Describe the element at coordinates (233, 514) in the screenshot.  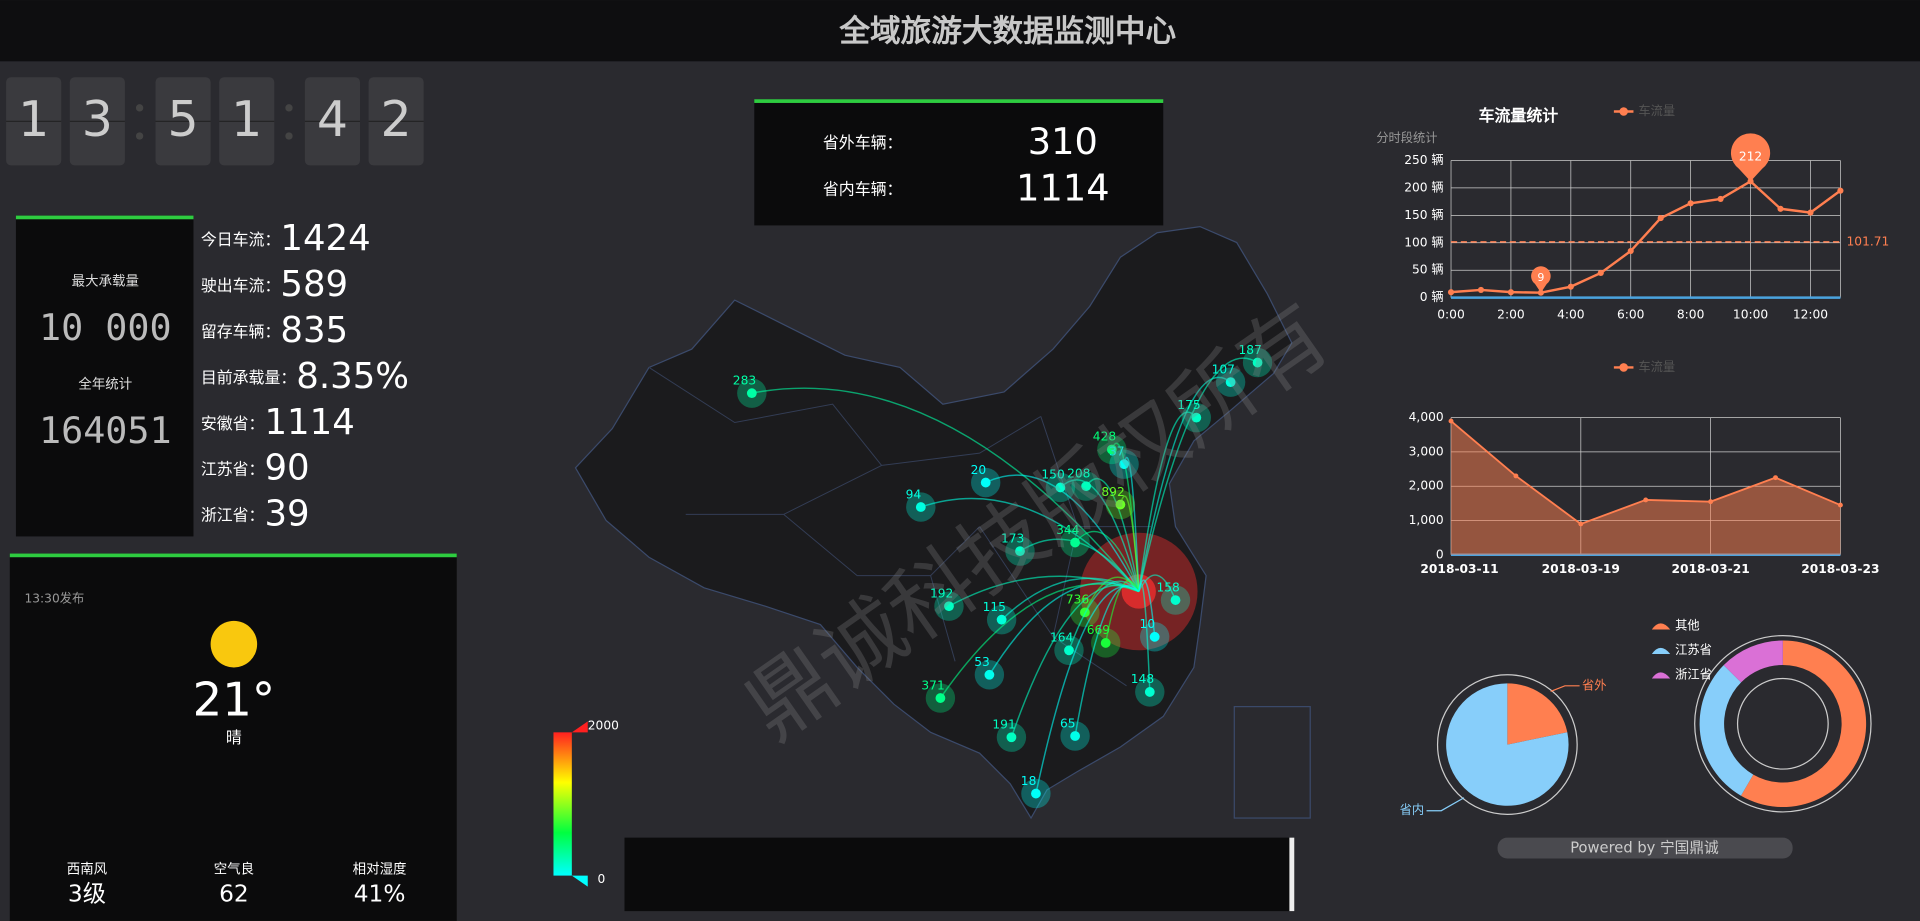
I see `stat-label: 浙江省：` at that location.